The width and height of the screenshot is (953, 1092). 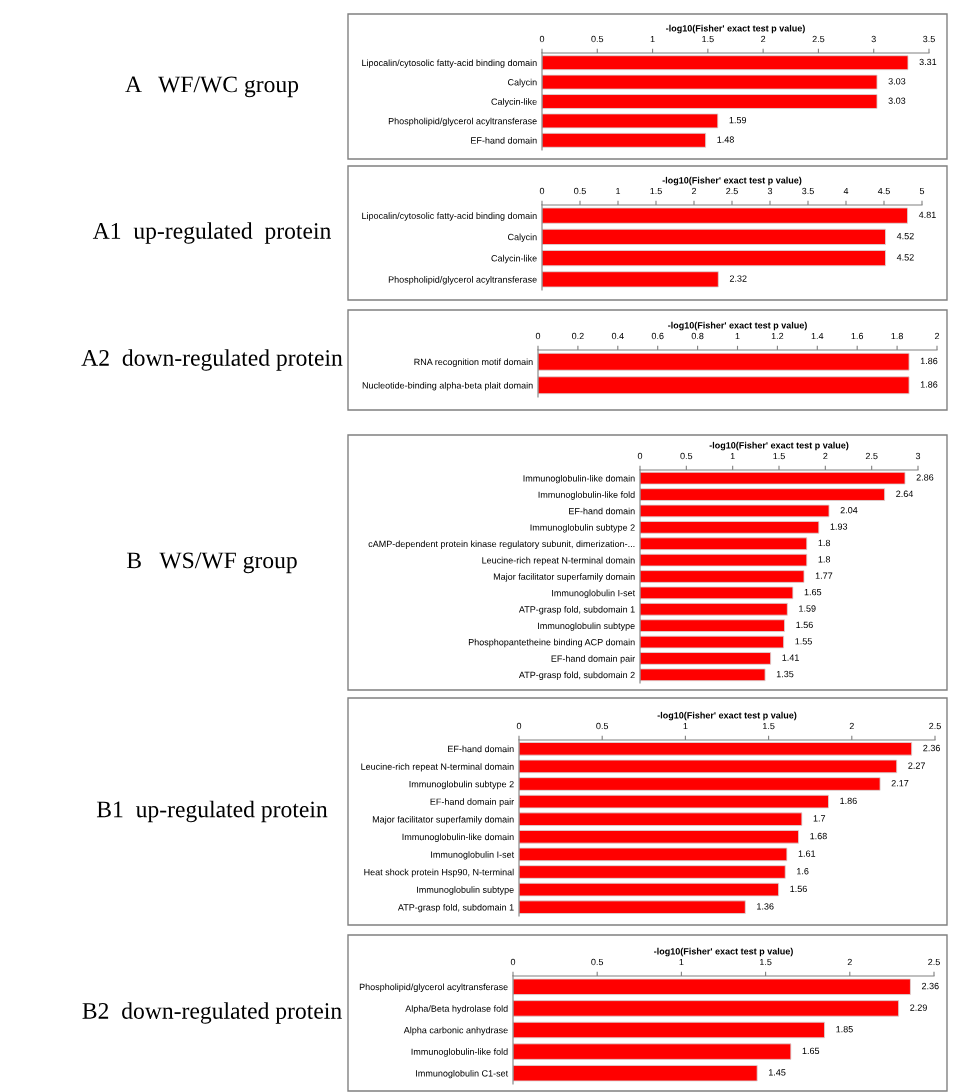 What do you see at coordinates (456, 1009) in the screenshot?
I see `y-tick-label: Alpha/Beta hydrolase fold` at bounding box center [456, 1009].